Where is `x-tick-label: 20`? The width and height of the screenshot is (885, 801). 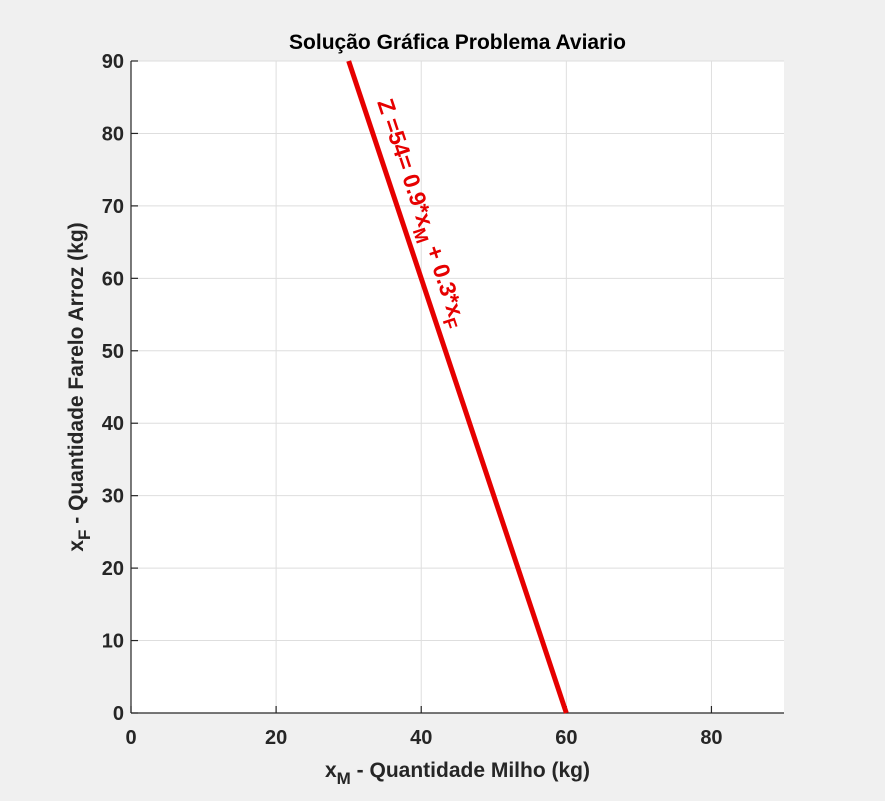
x-tick-label: 20 is located at coordinates (276, 738).